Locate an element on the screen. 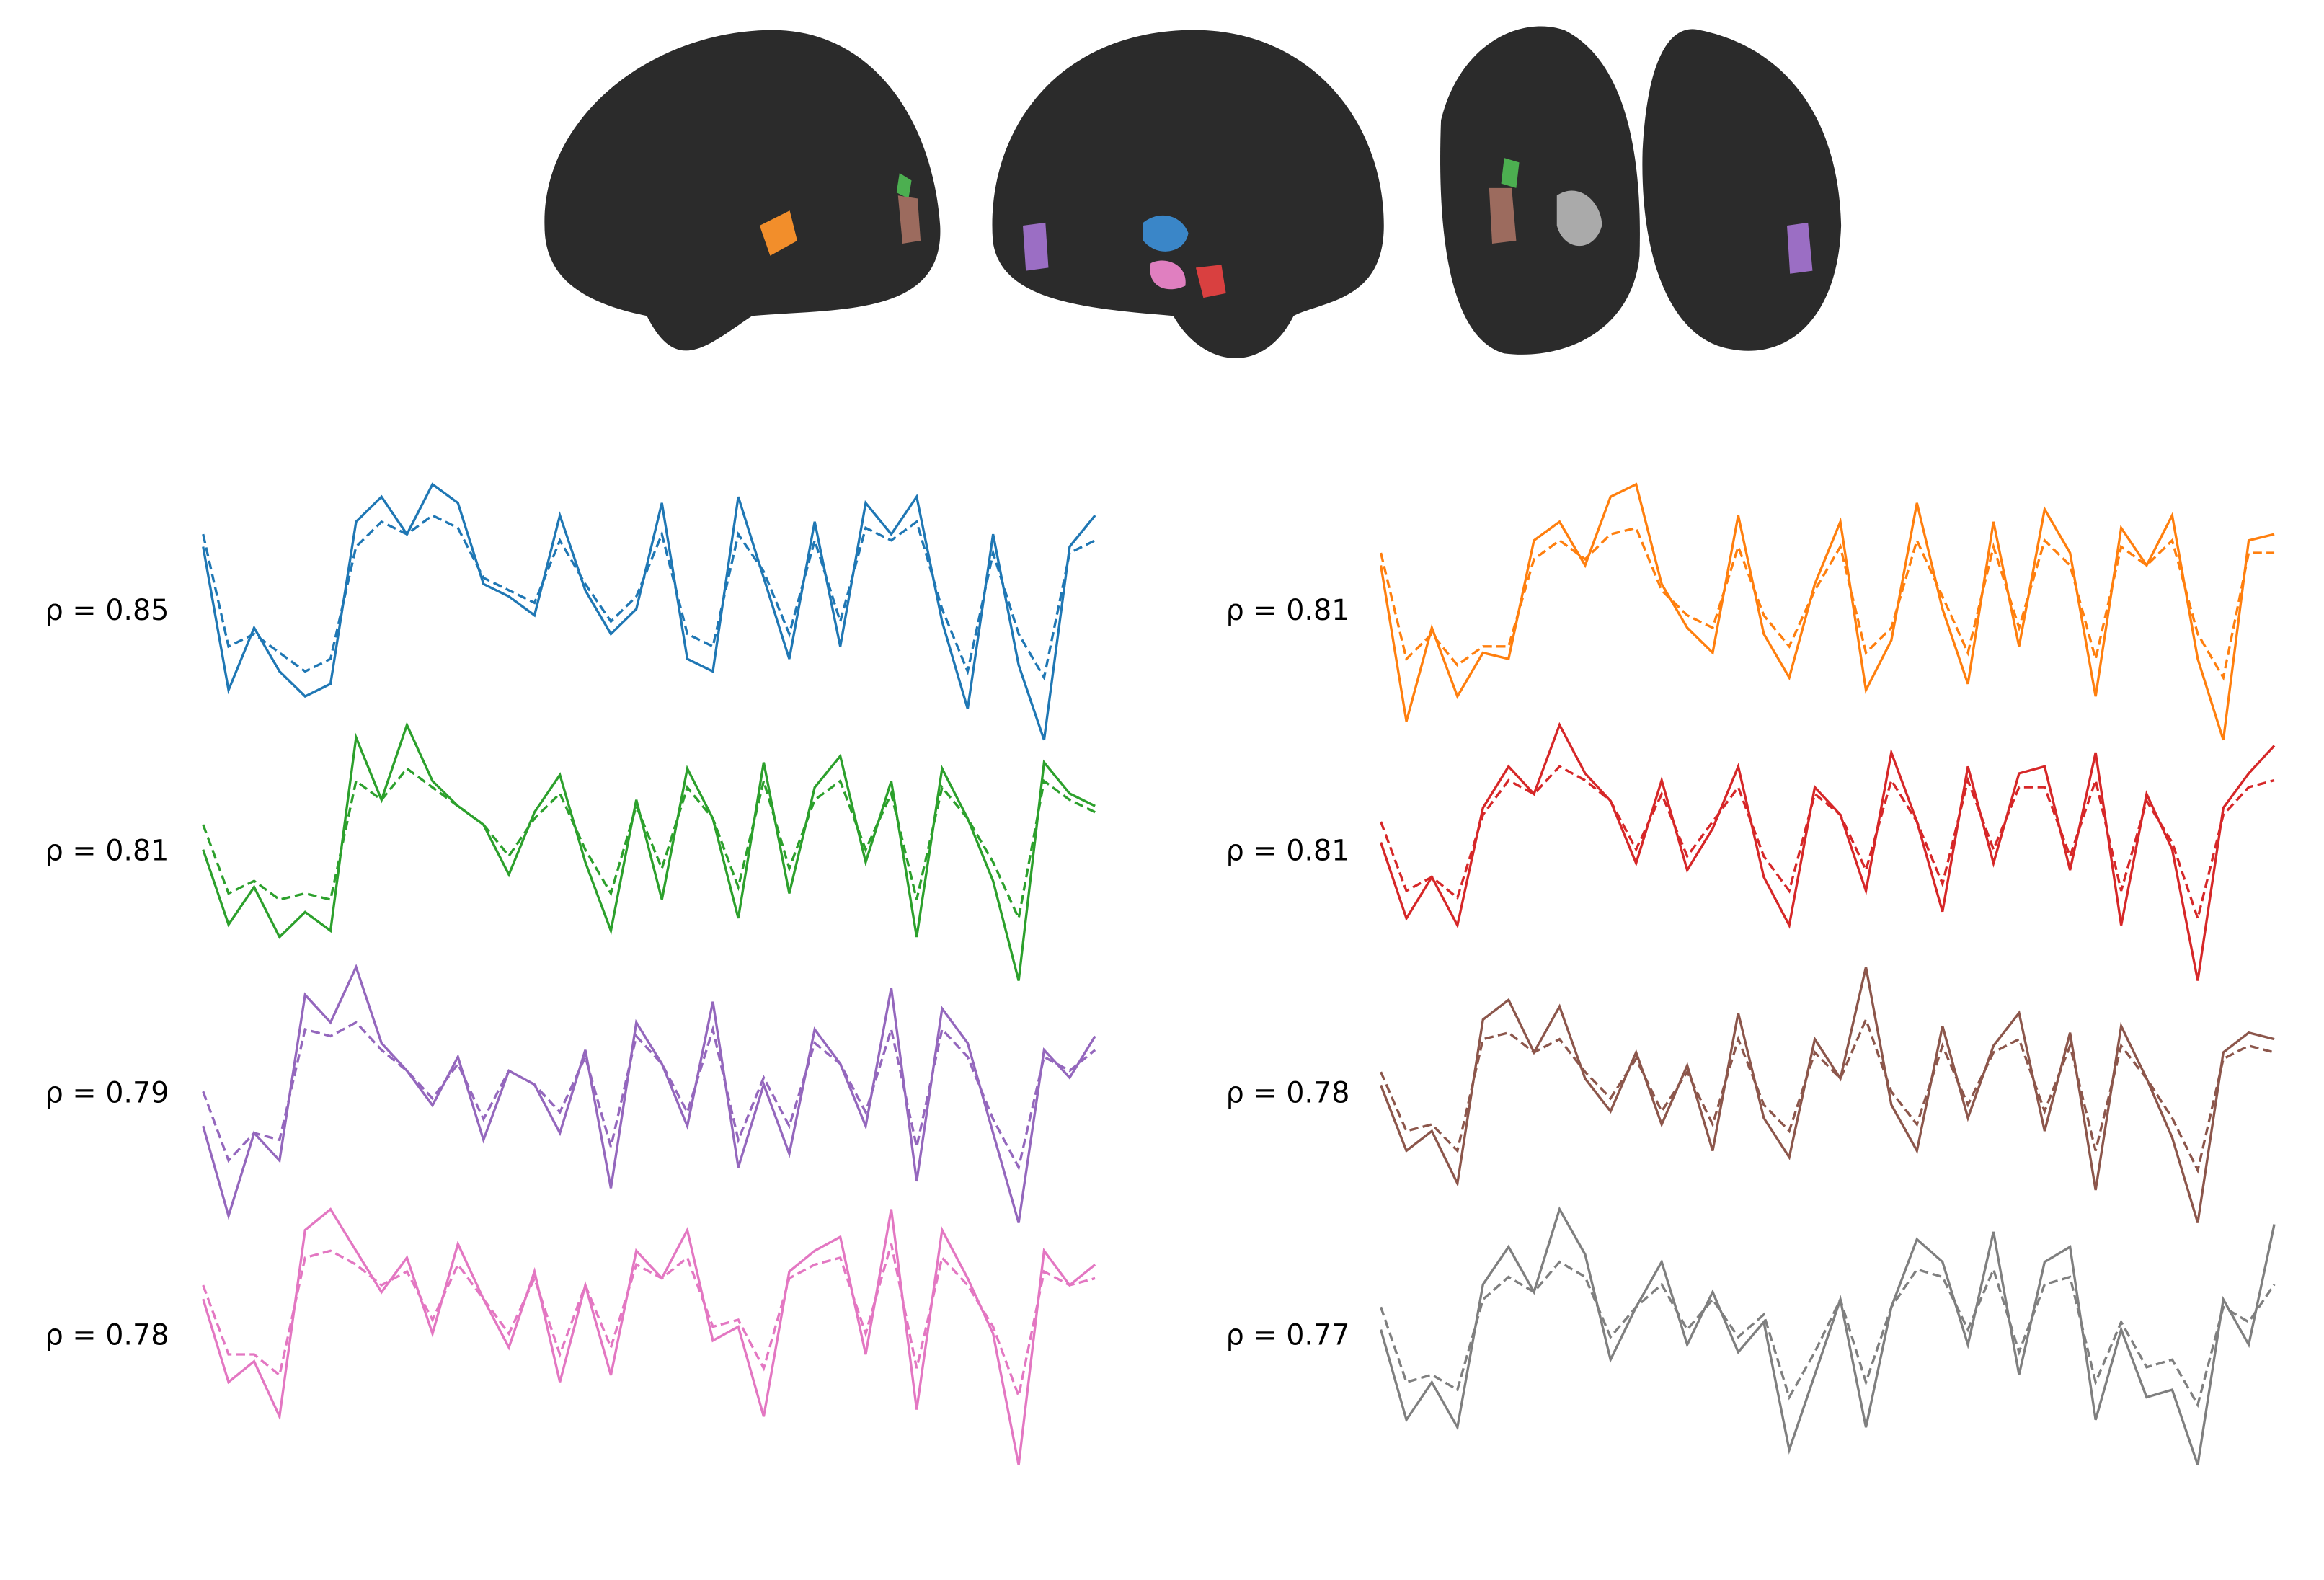 This screenshot has height=1580, width=2324. brain-ventral-right is located at coordinates (1742, 190).